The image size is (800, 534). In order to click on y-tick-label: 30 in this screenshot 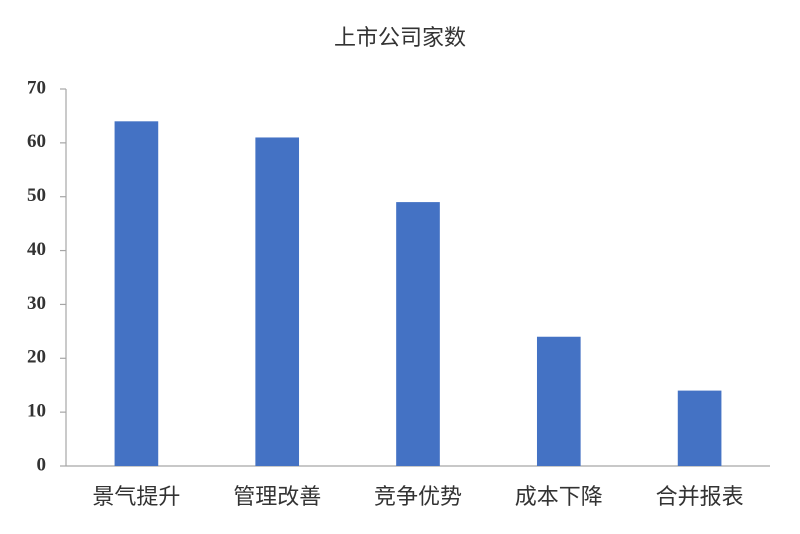, I will do `click(36, 303)`.